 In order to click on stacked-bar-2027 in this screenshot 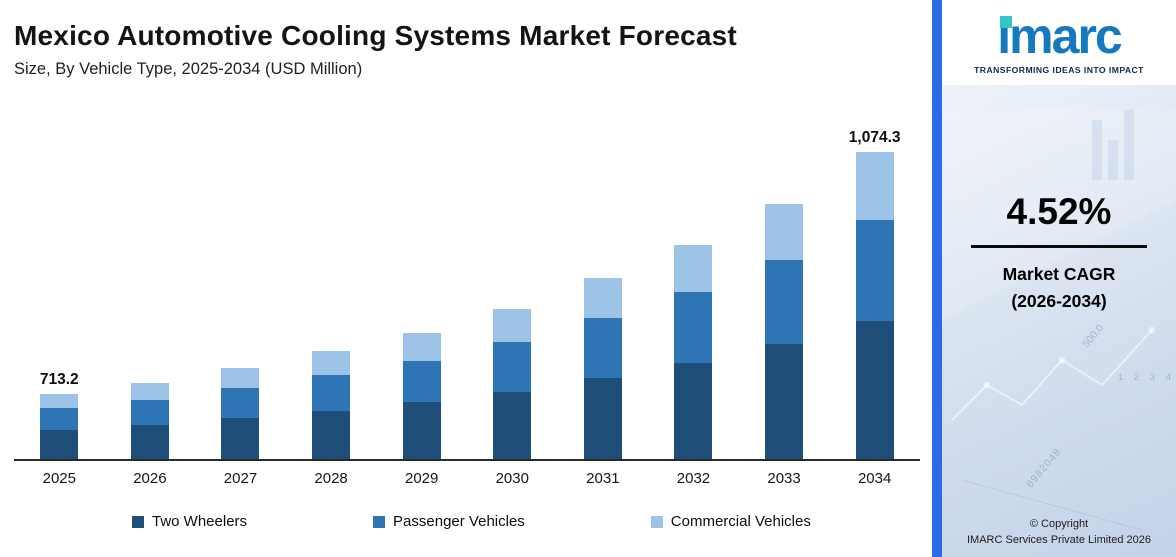, I will do `click(240, 414)`.